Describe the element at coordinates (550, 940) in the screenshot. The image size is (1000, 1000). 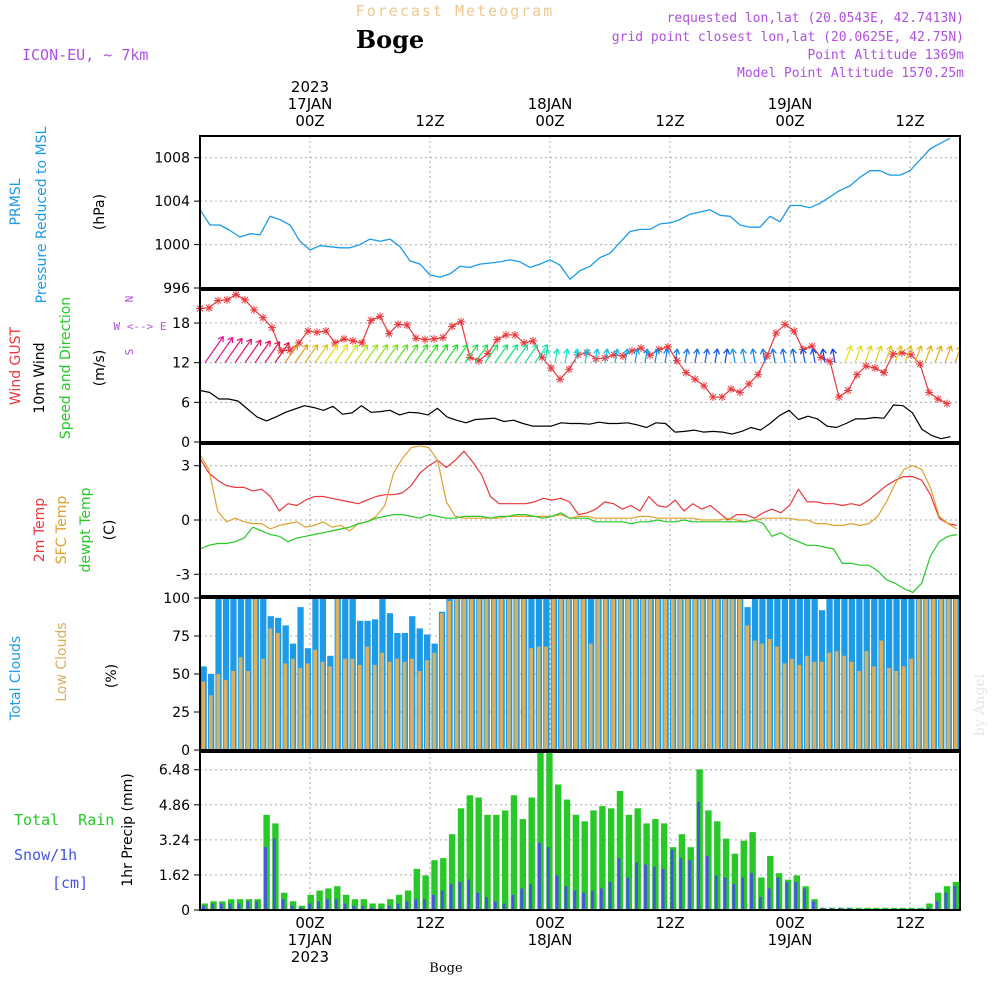
I see `bottom-time-label: 18JAN` at that location.